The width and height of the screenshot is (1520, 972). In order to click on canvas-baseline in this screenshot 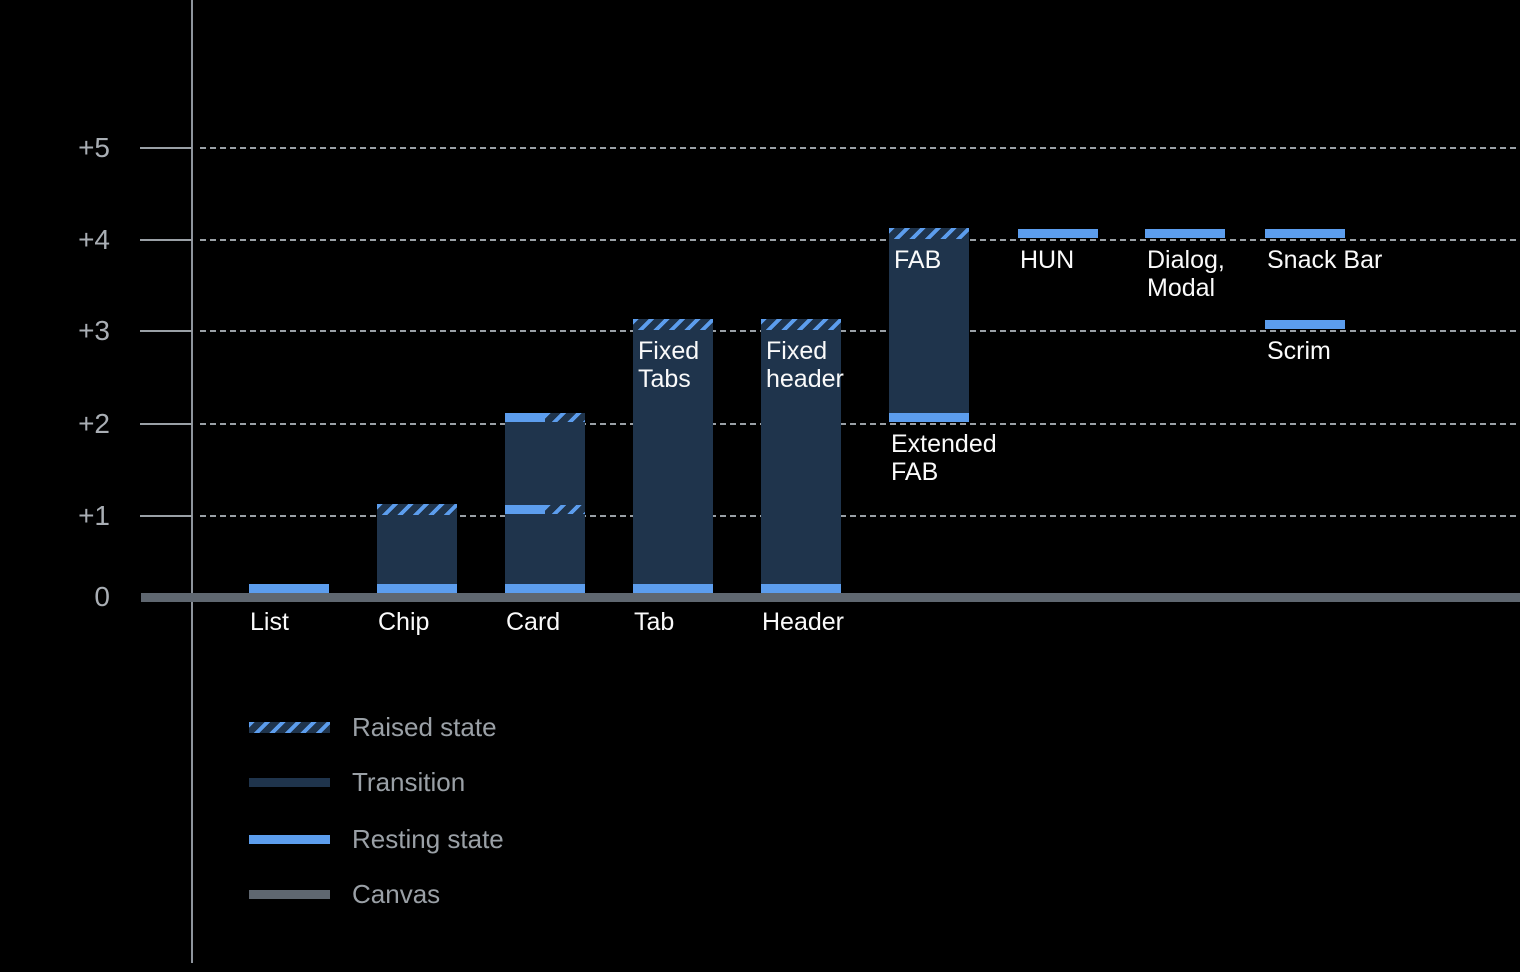, I will do `click(830, 597)`.